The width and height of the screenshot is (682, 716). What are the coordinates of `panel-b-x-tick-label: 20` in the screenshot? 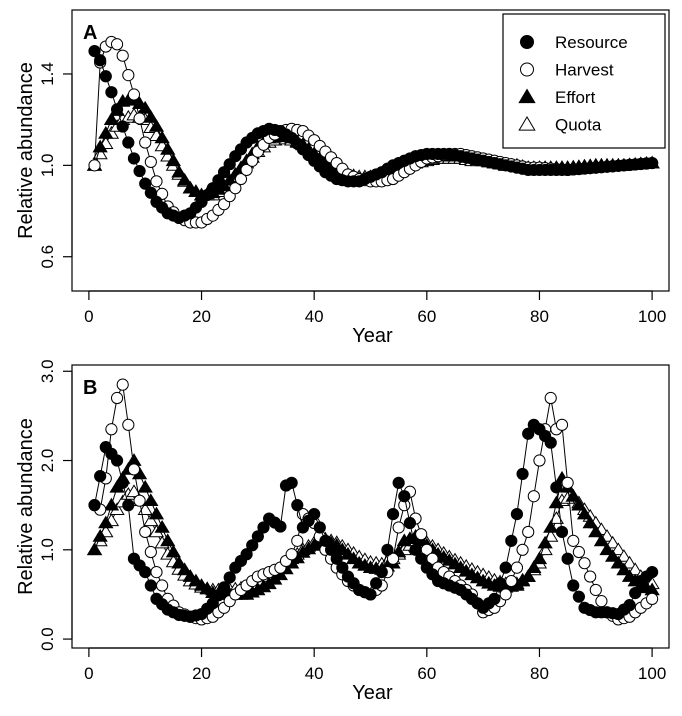 It's located at (201, 673).